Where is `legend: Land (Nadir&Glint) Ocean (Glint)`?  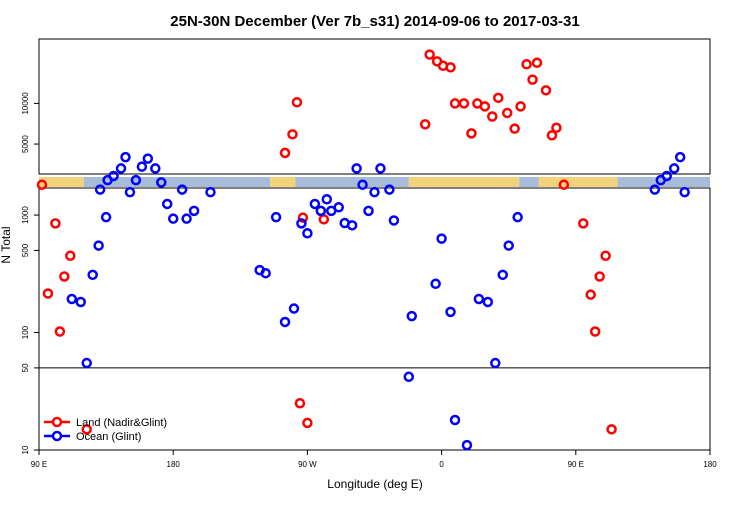
legend: Land (Nadir&Glint) Ocean (Glint) is located at coordinates (105, 429).